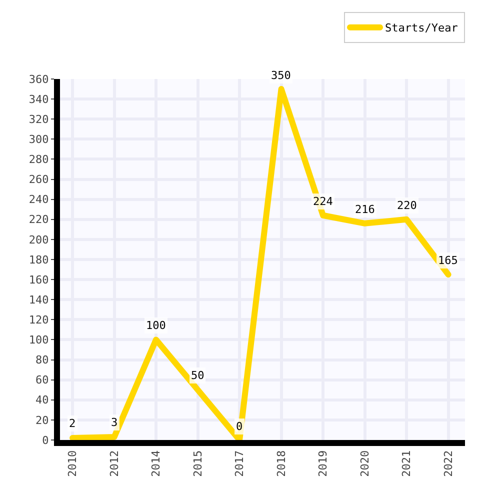  I want to click on data-label: 50, so click(197, 375).